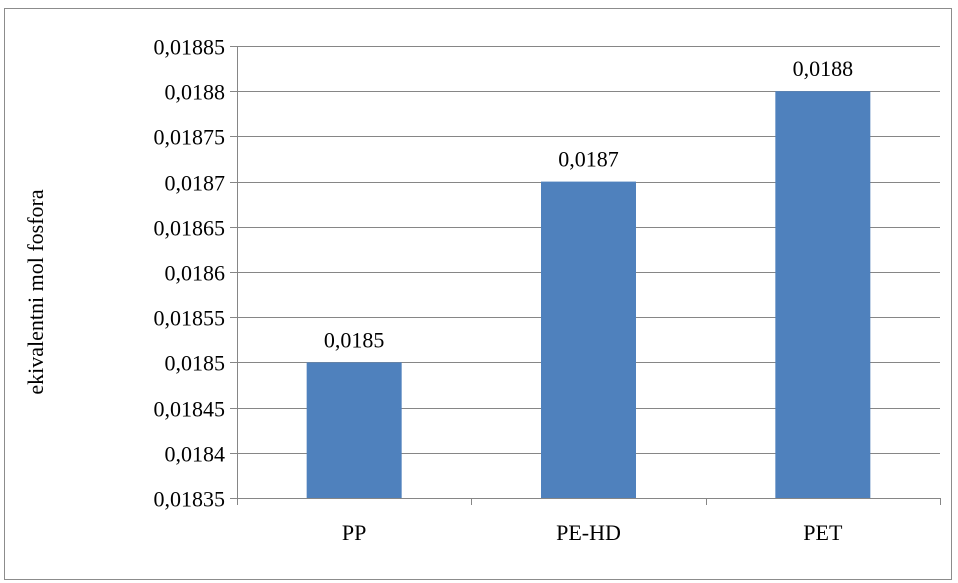 Image resolution: width=958 pixels, height=583 pixels. I want to click on y-tick-label: 0,0186, so click(195, 273).